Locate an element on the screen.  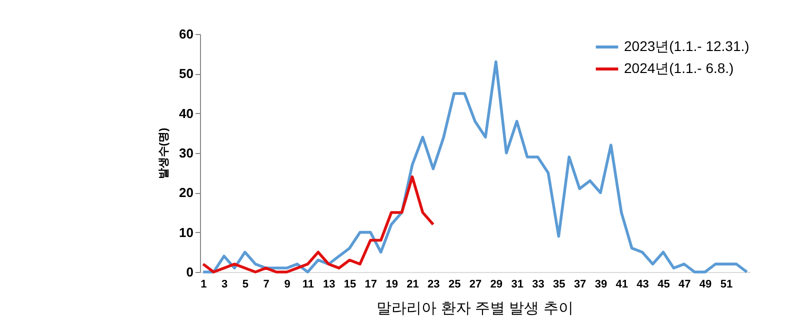
x-tick-label: 51 is located at coordinates (726, 284).